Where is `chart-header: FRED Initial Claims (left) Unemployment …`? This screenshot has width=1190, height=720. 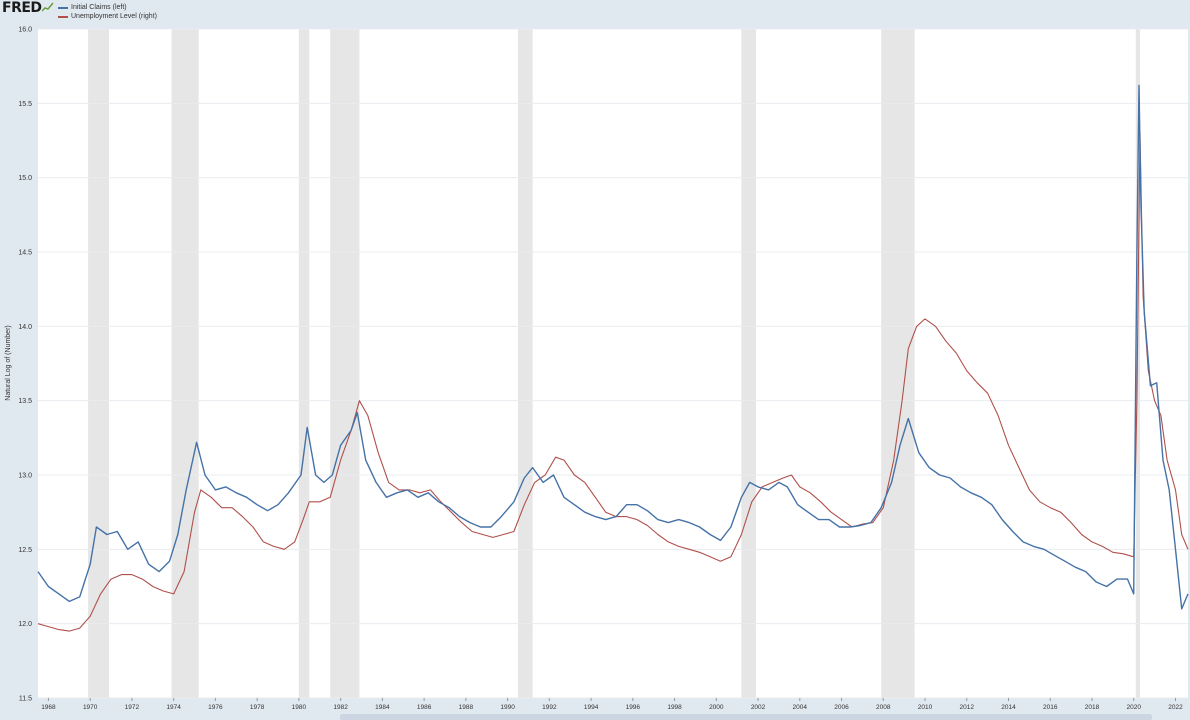
chart-header: FRED Initial Claims (left) Unemployment … is located at coordinates (595, 12).